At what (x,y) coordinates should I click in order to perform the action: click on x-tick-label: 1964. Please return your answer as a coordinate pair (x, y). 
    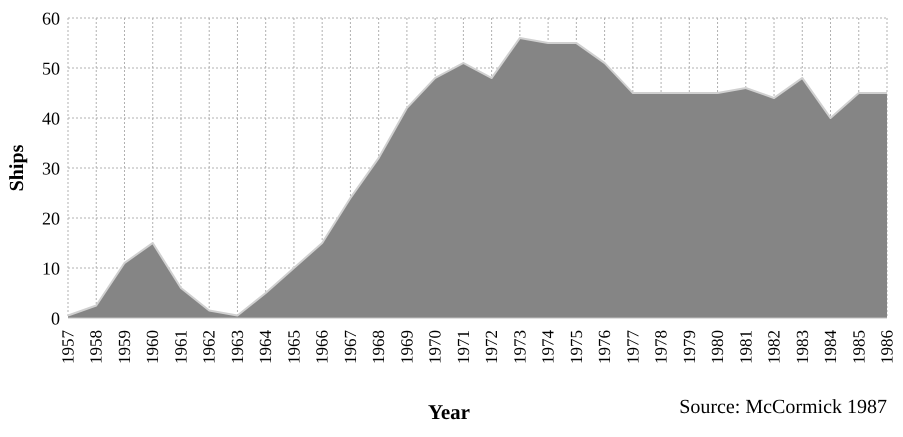
    Looking at the image, I should click on (266, 347).